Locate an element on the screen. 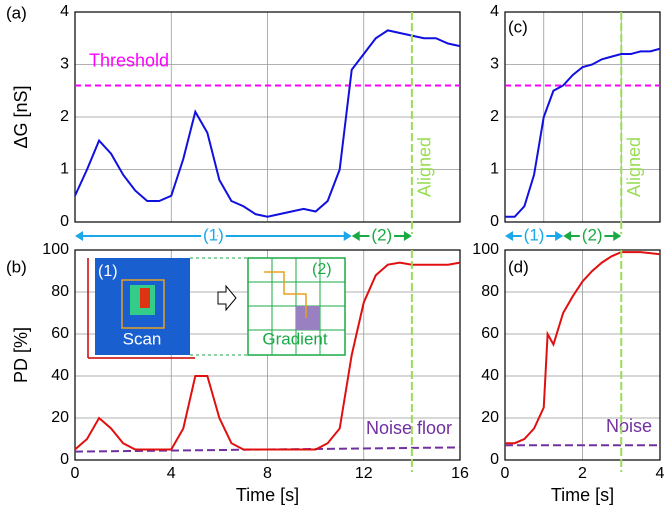  x-tick-label: 2 is located at coordinates (582, 473).